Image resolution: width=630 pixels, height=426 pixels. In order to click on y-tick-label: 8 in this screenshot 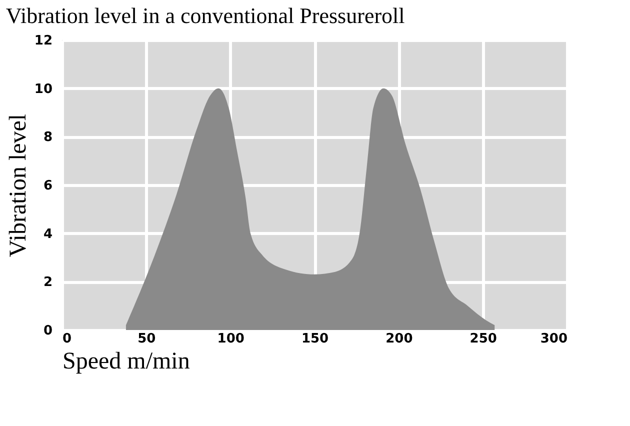, I will do `click(47, 138)`.